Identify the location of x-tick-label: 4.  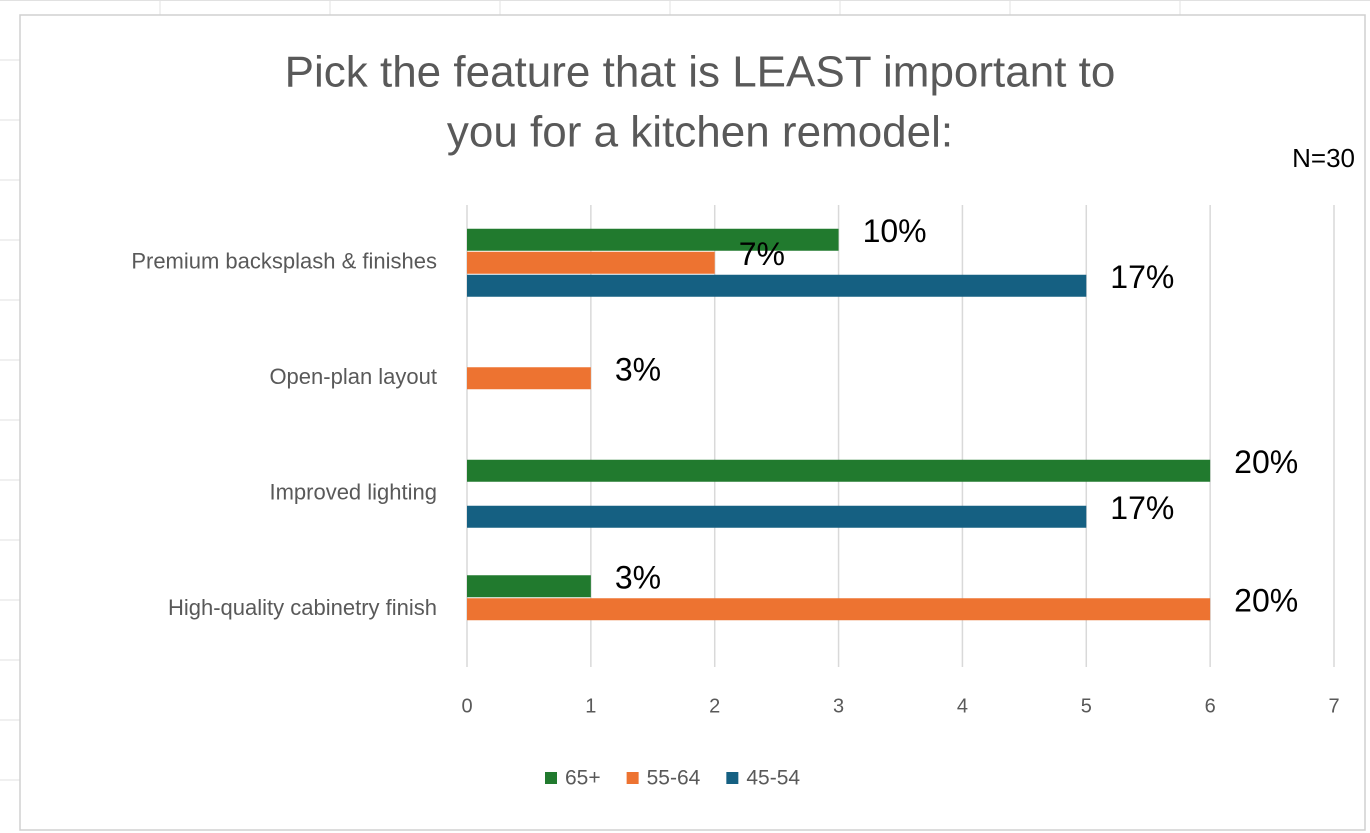
(962, 706).